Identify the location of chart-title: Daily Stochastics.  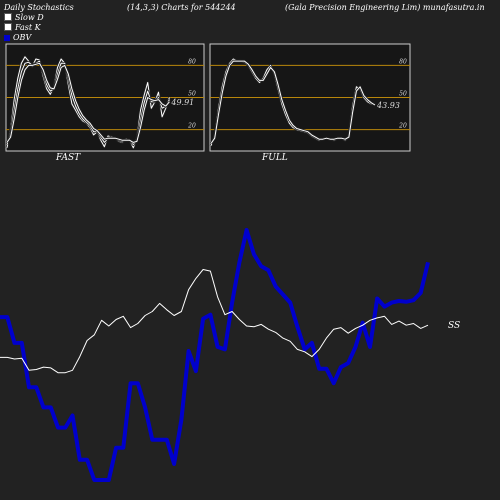
(39, 7).